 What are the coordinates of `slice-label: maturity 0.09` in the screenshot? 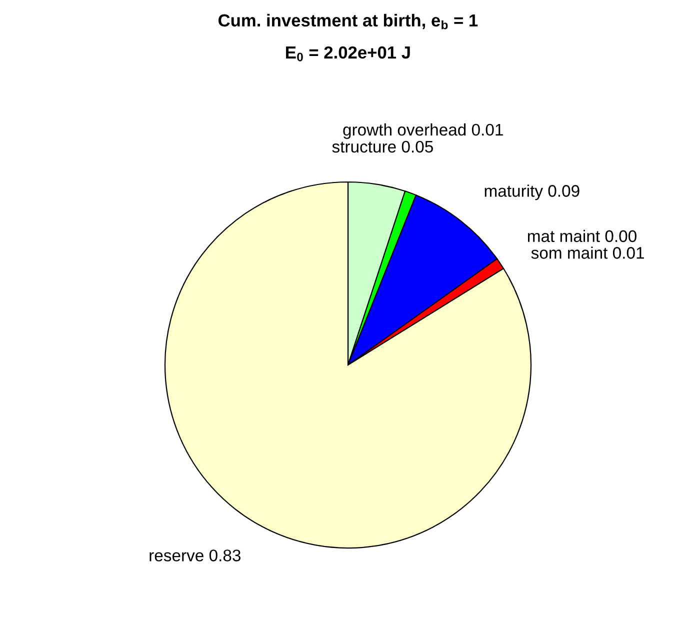 It's located at (532, 192).